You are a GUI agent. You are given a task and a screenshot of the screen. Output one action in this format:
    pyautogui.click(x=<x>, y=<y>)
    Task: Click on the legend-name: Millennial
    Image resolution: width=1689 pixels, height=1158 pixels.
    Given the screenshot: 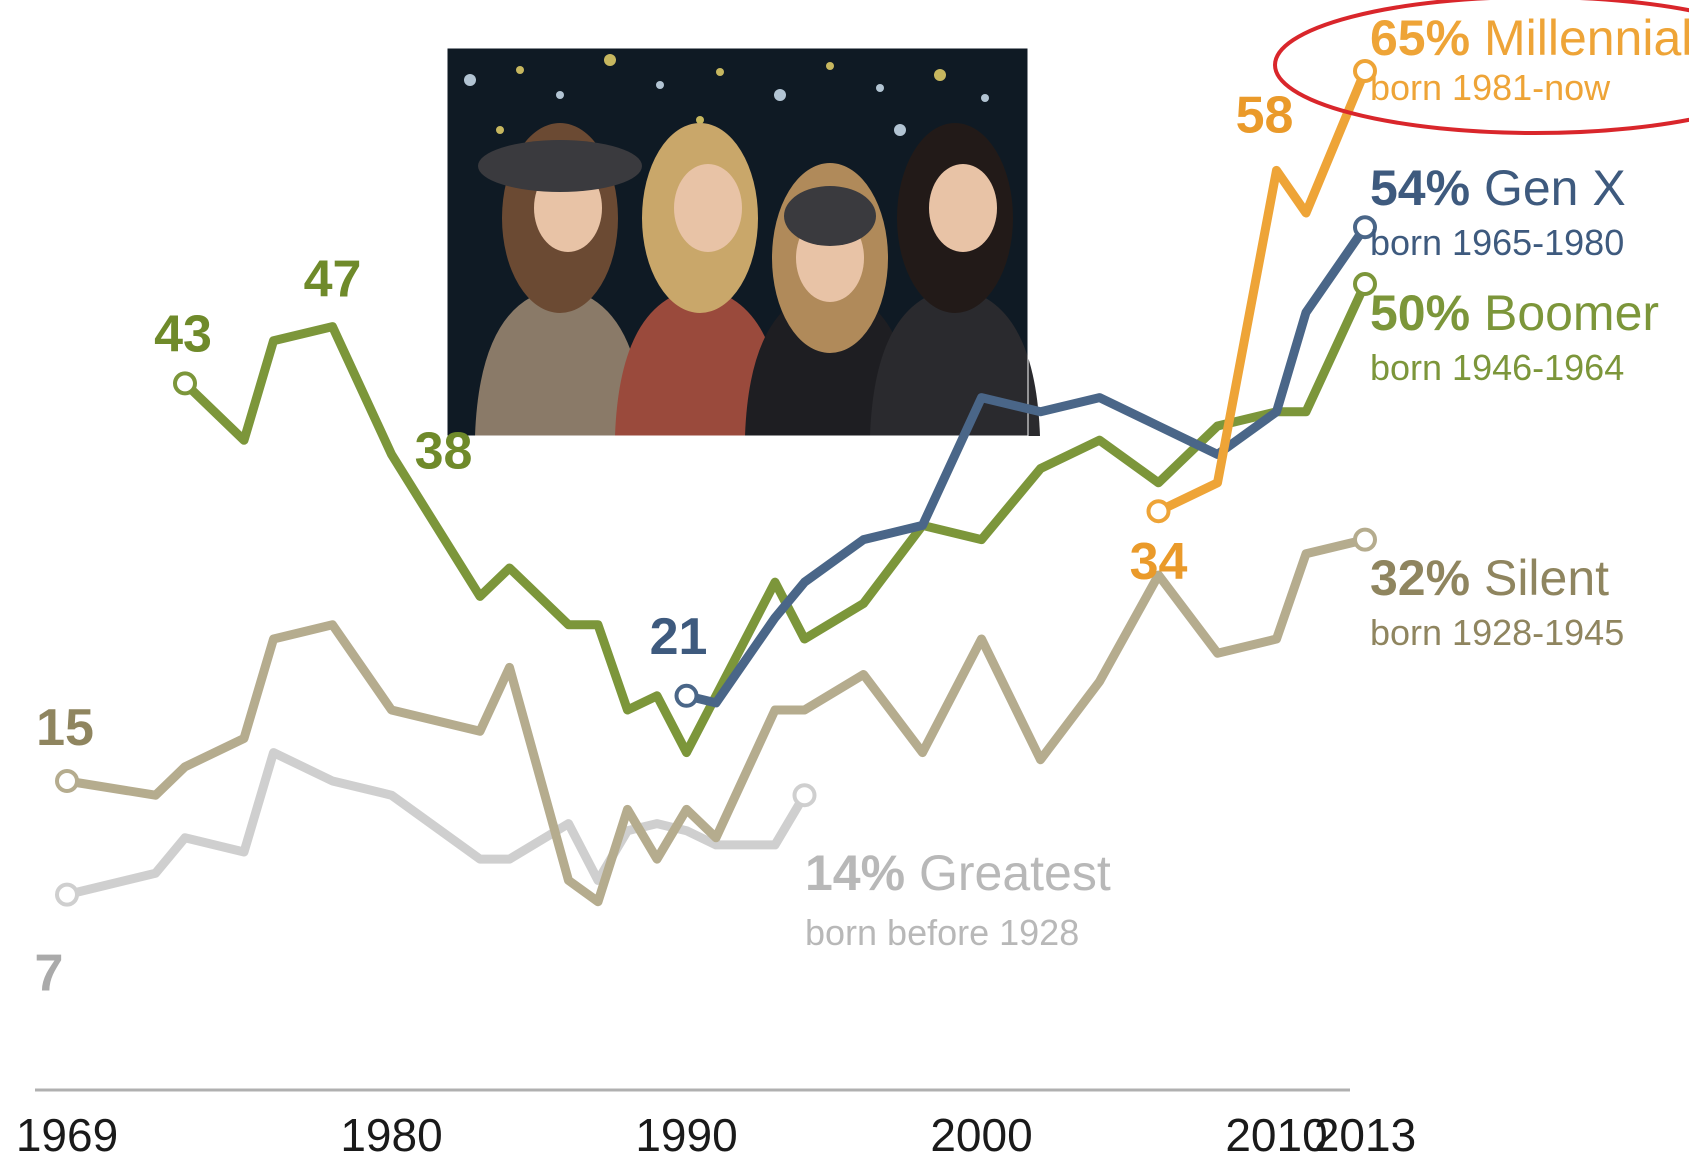 What is the action you would take?
    pyautogui.click(x=1579, y=38)
    